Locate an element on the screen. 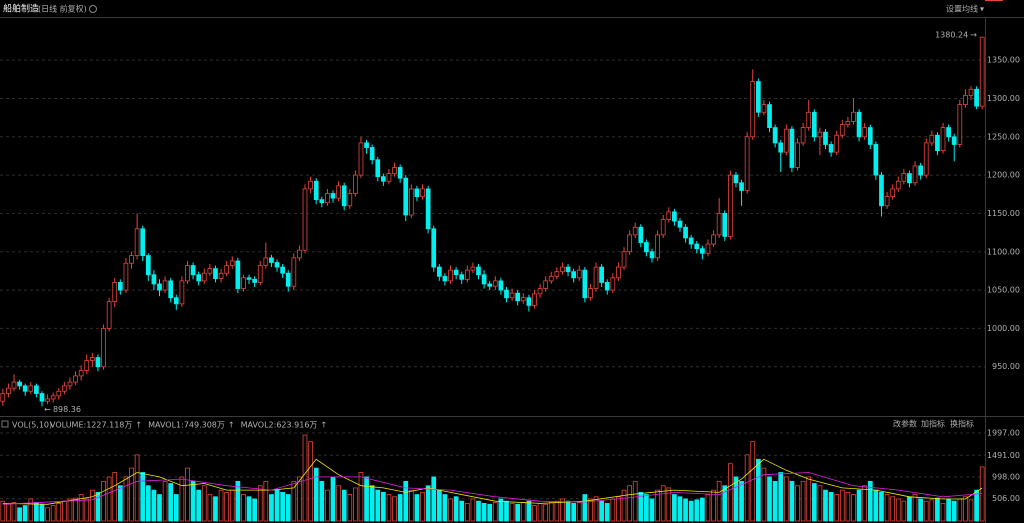 This screenshot has width=1024, height=523. y-tick-label: 1350.00 is located at coordinates (1003, 60).